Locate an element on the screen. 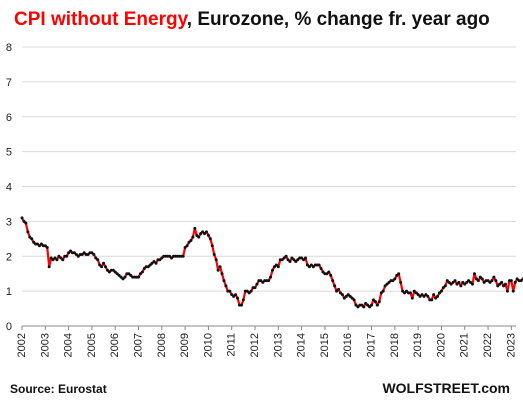  x-tick-label: 2011 is located at coordinates (232, 345).